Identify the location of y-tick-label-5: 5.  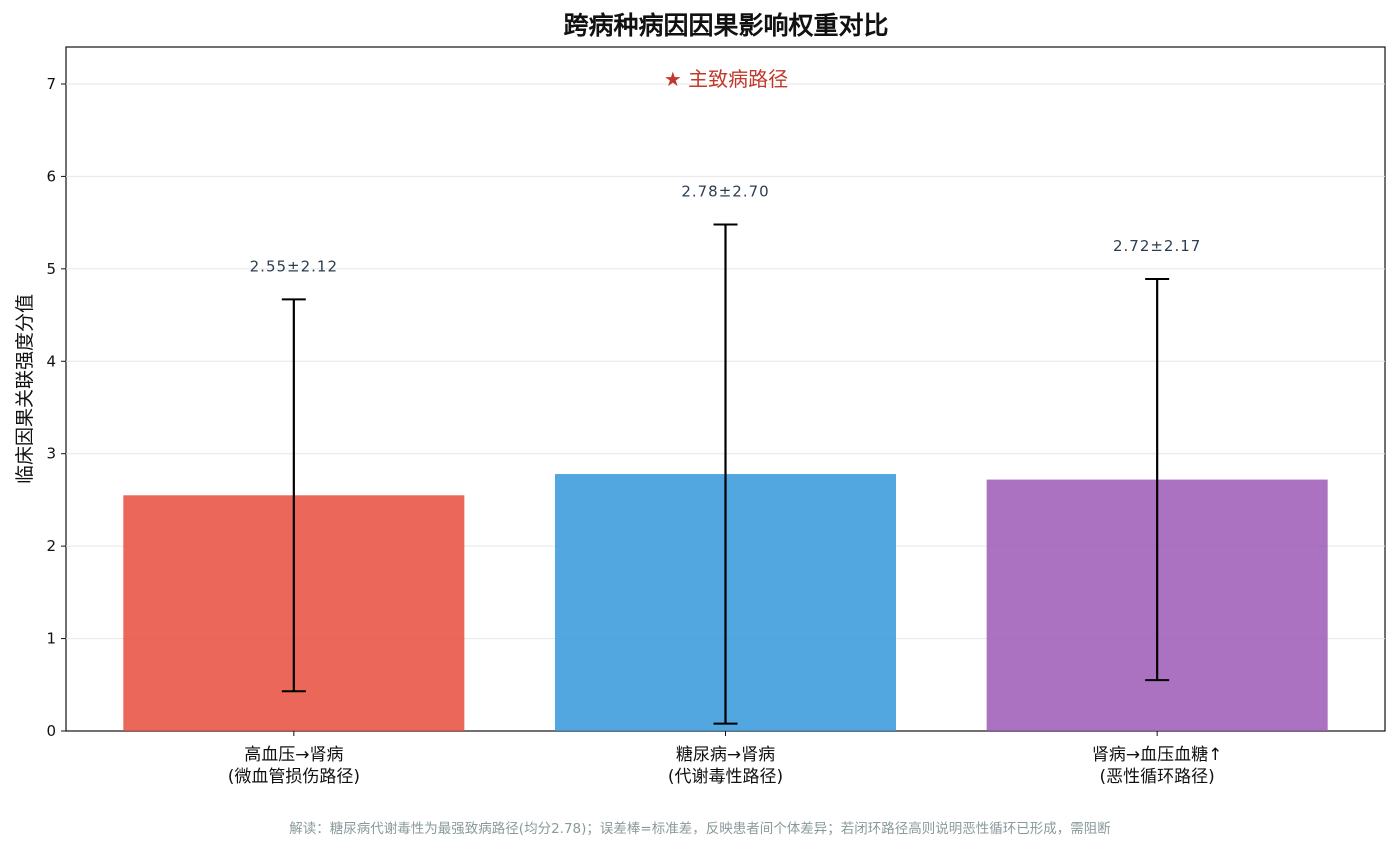
(51, 269).